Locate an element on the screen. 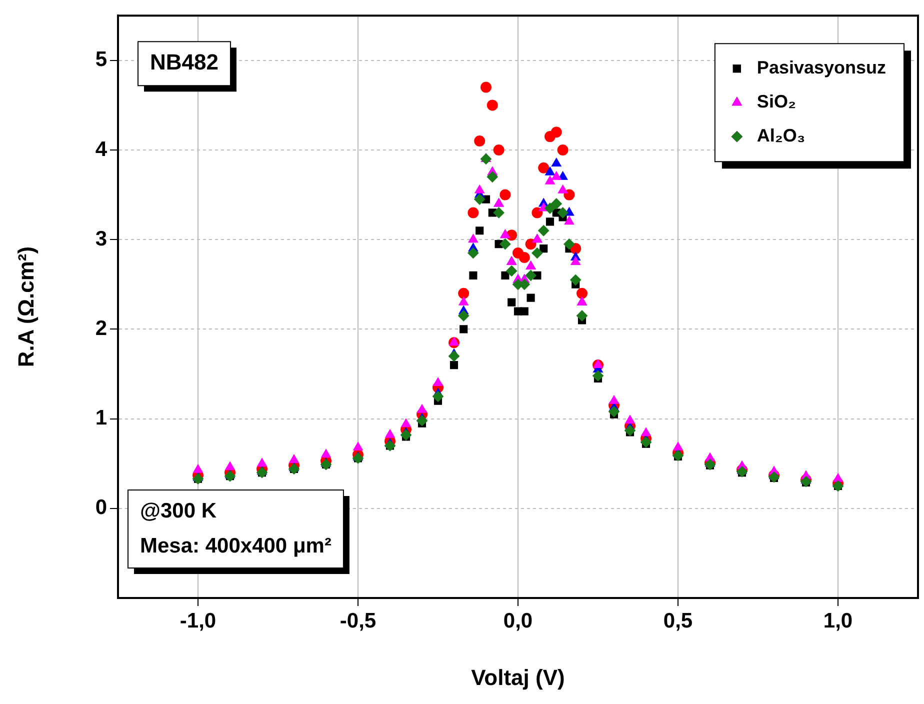 This screenshot has height=704, width=924. y-tick-label: 3 is located at coordinates (101, 238).